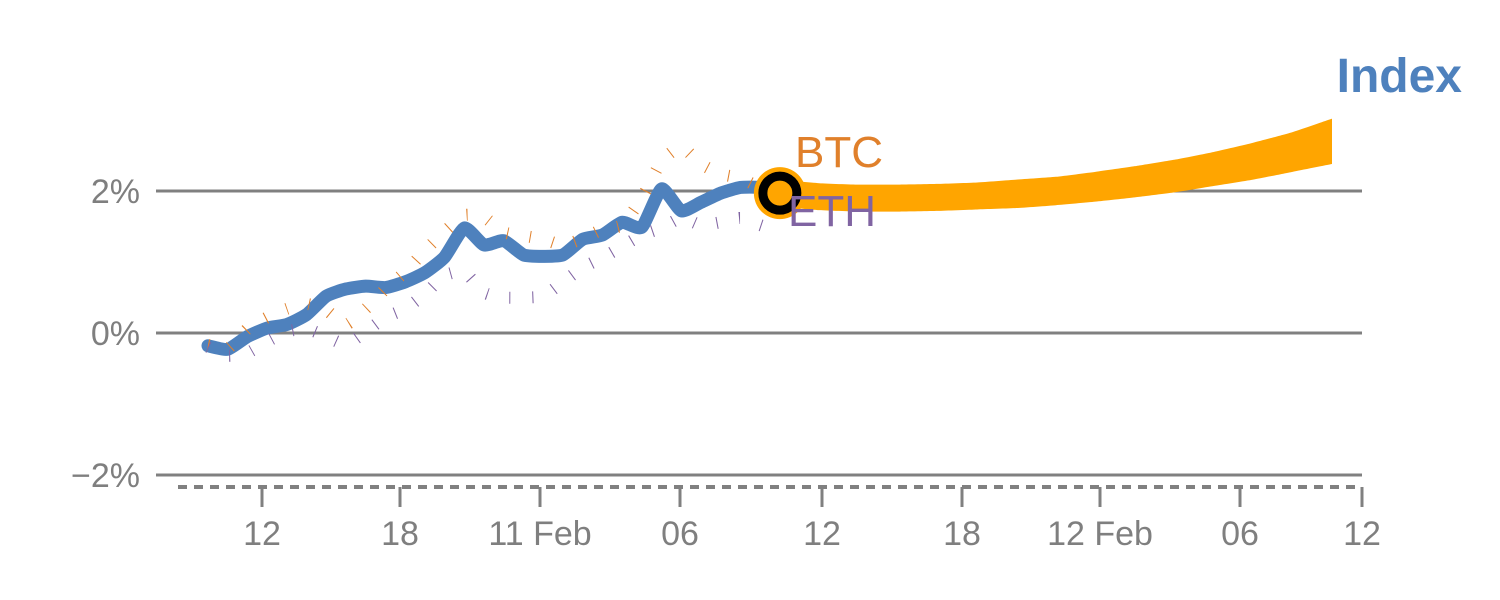 This screenshot has height=600, width=1500. I want to click on data-series-group, so click(494, 251).